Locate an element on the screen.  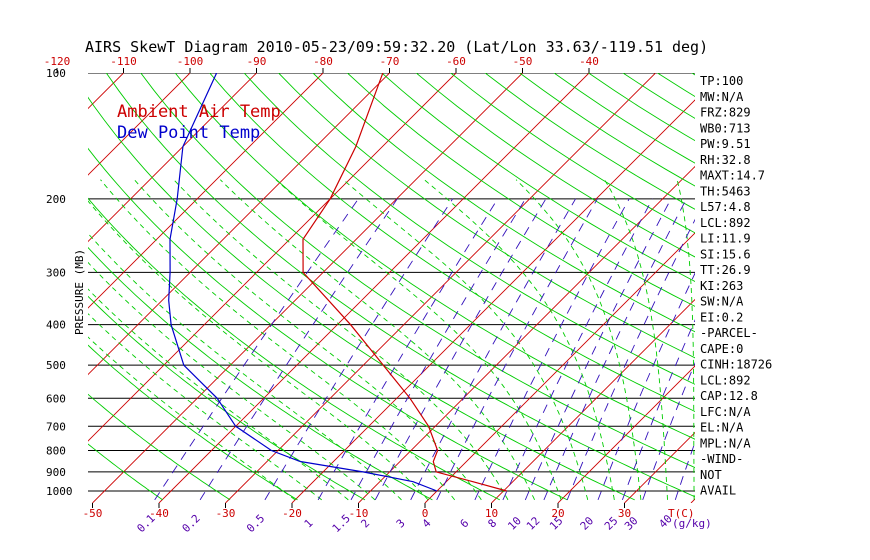
index-item: EL:N/A is located at coordinates (722, 428).